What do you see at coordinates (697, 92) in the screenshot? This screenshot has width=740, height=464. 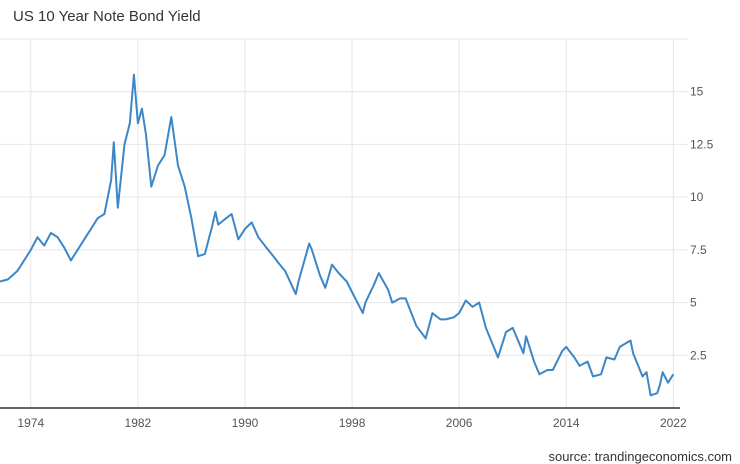 I see `y-tick-label: 15` at bounding box center [697, 92].